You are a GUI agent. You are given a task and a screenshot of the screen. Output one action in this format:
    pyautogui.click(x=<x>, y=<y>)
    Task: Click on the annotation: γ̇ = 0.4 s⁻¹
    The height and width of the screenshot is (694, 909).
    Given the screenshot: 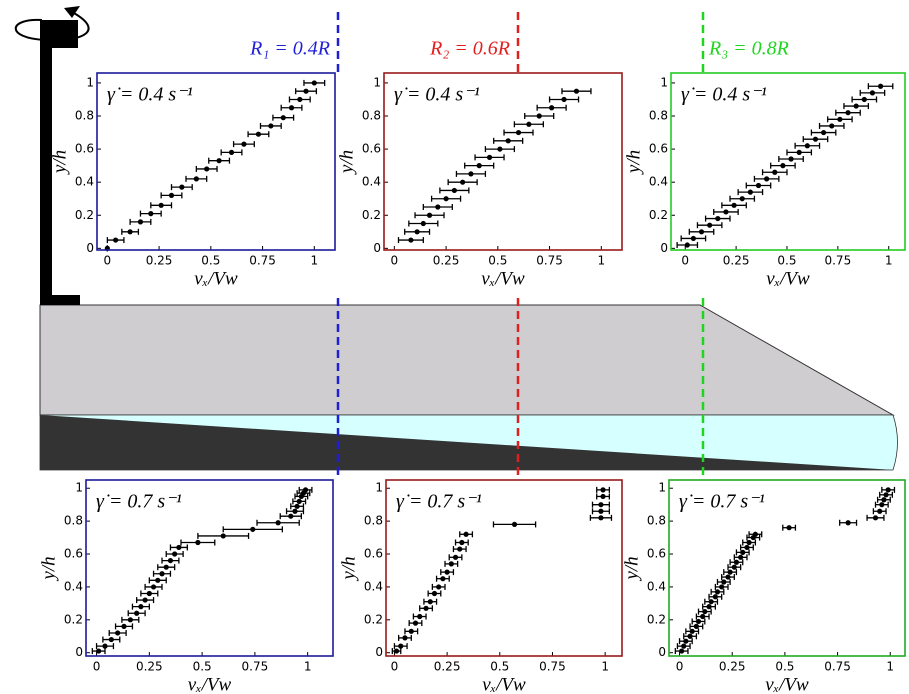 What is the action you would take?
    pyautogui.click(x=437, y=95)
    